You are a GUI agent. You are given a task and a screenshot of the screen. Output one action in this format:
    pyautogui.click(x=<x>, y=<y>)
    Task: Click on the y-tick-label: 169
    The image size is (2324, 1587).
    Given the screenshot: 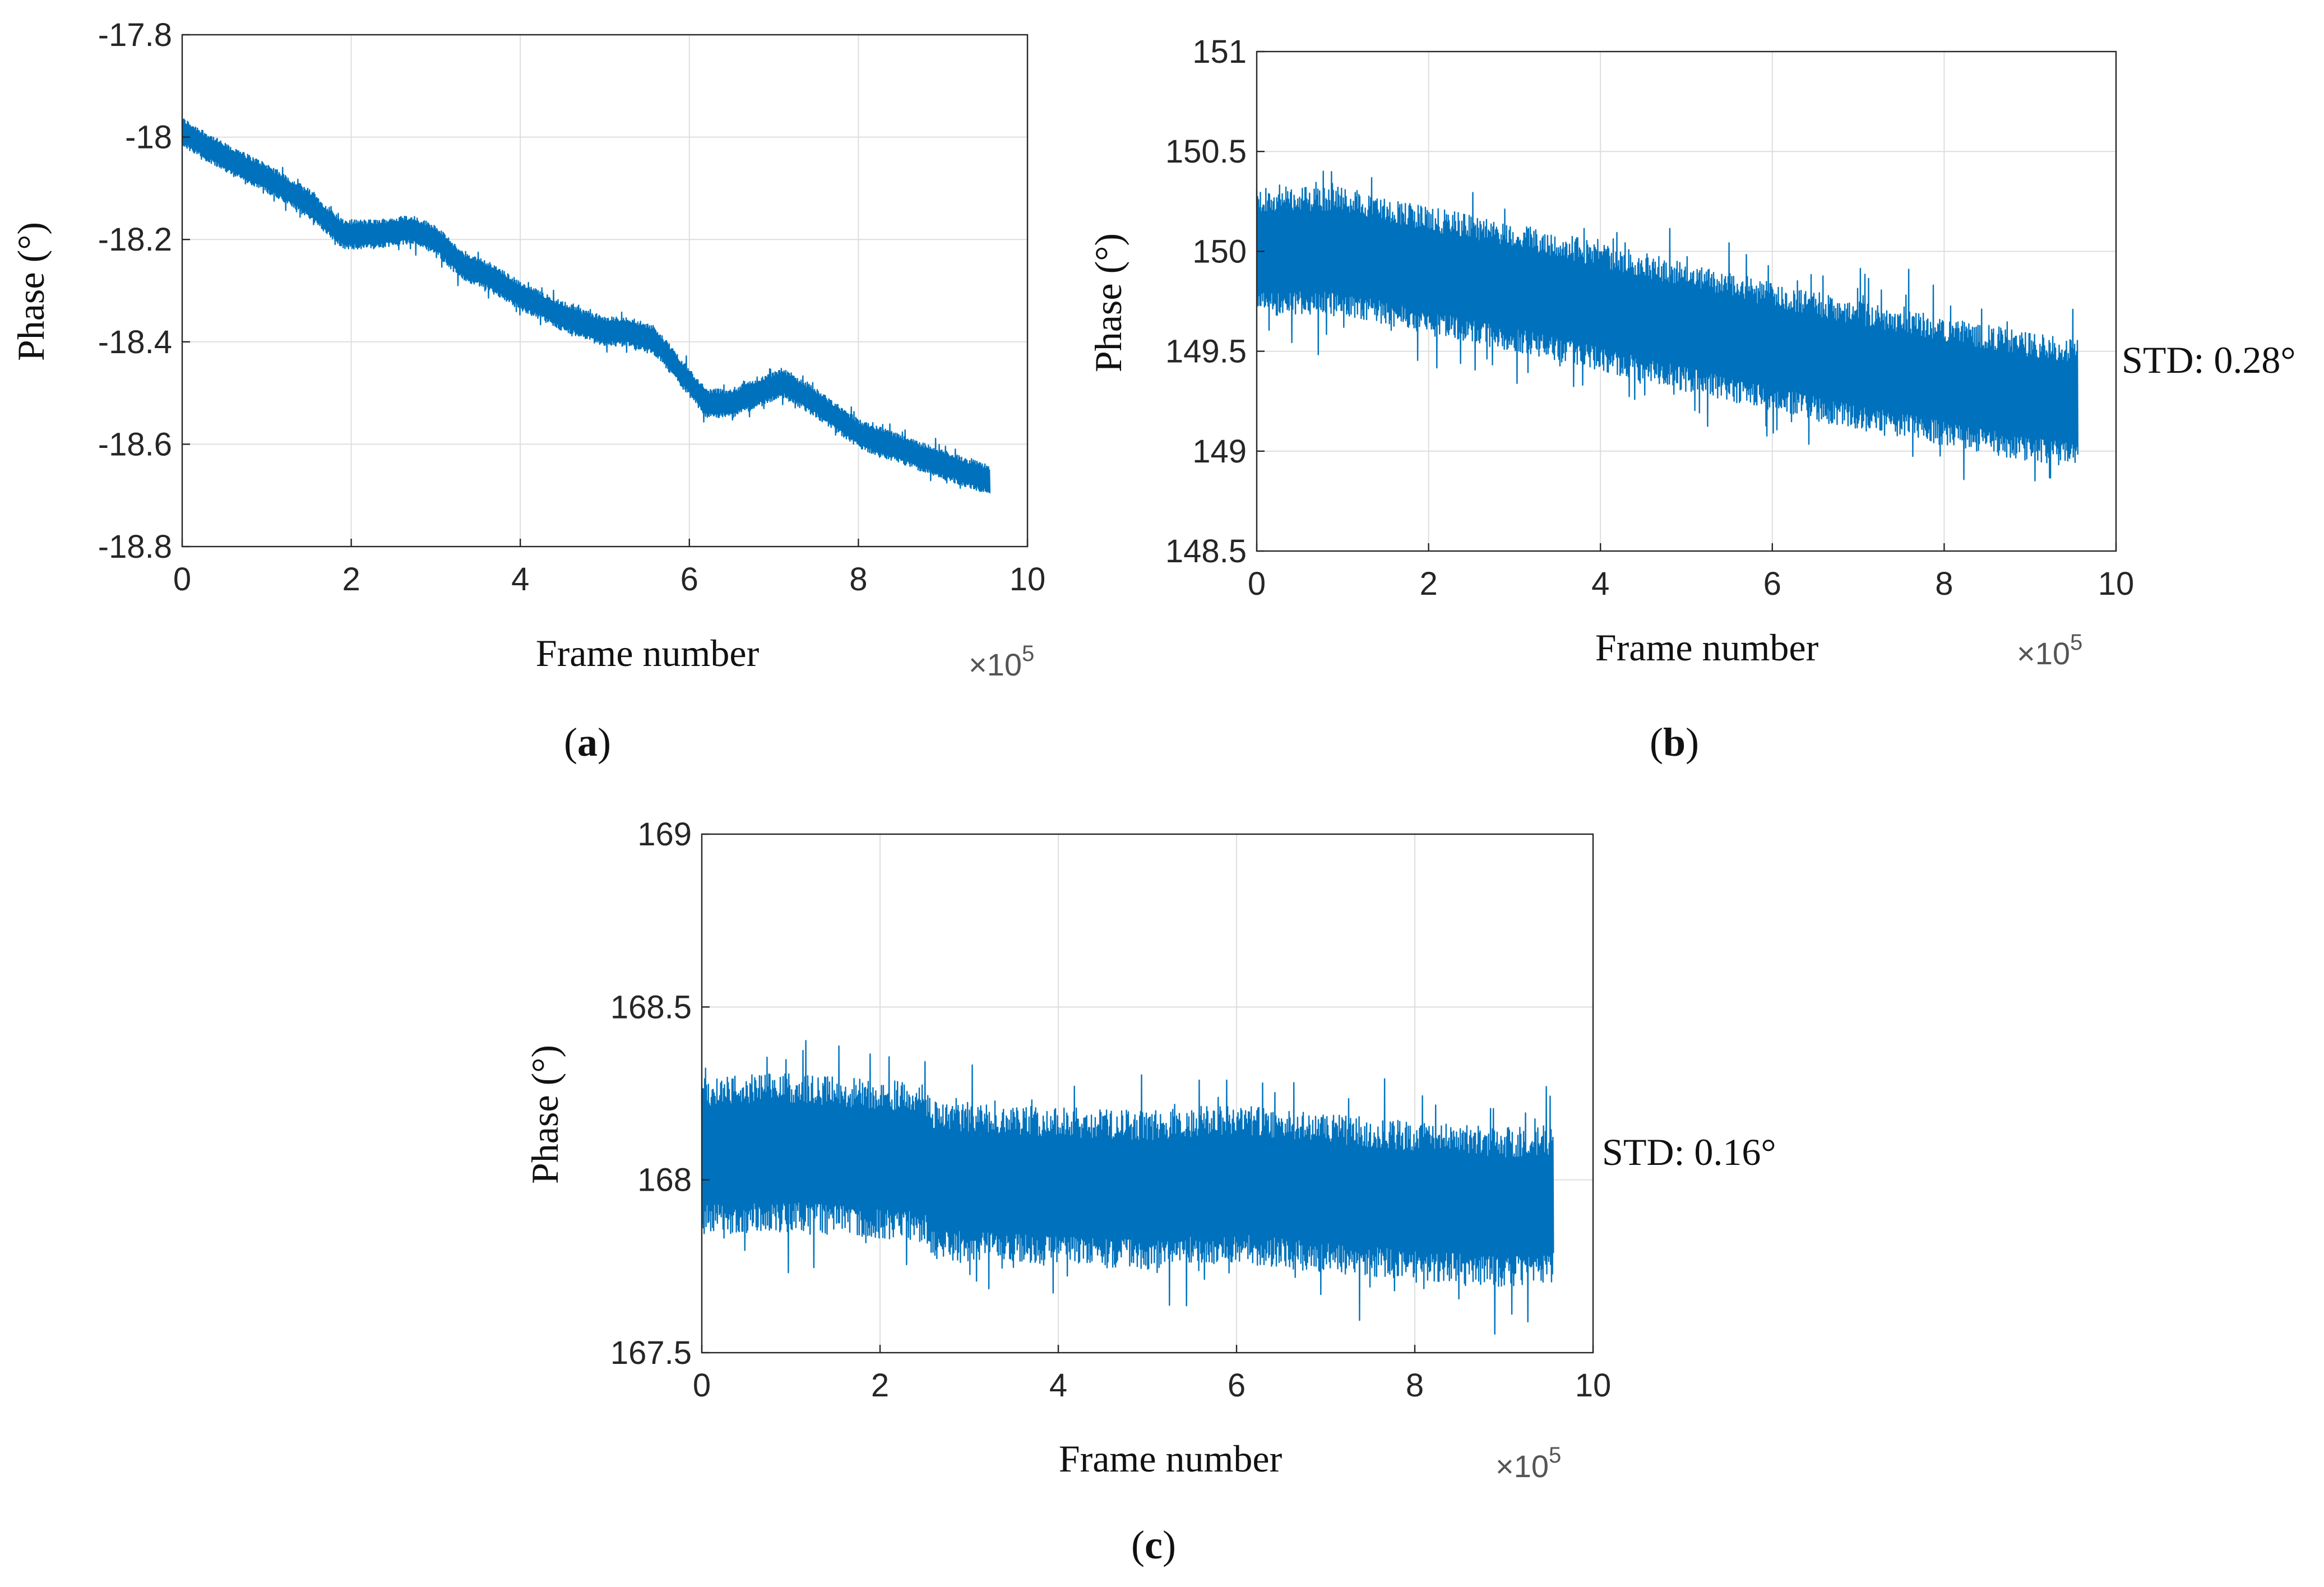 What is the action you would take?
    pyautogui.click(x=664, y=835)
    